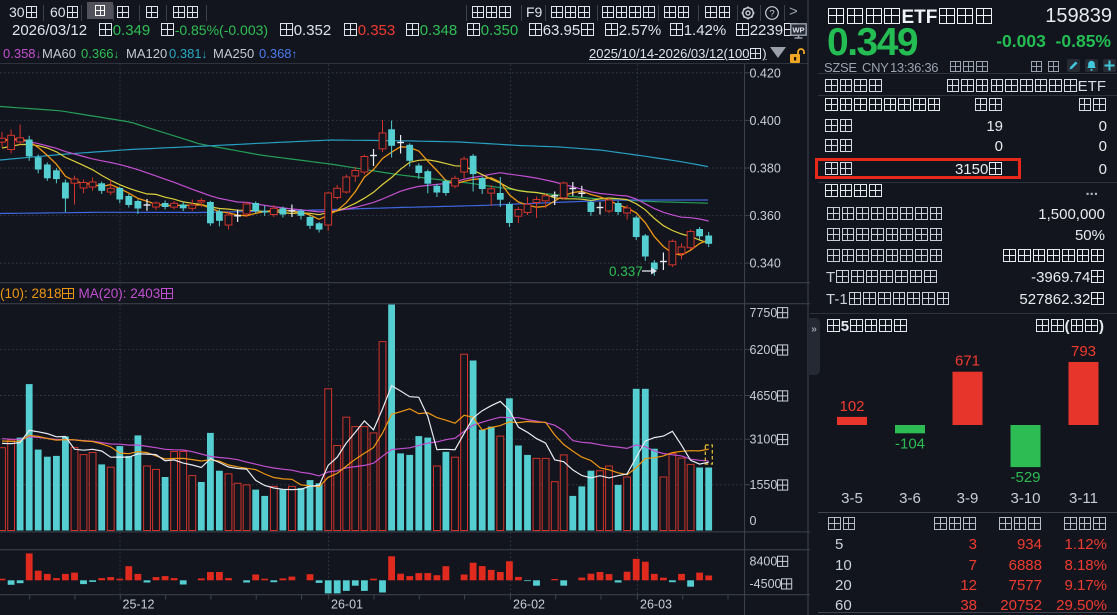 The image size is (1117, 615). I want to click on svg-text: -104, so click(910, 443).